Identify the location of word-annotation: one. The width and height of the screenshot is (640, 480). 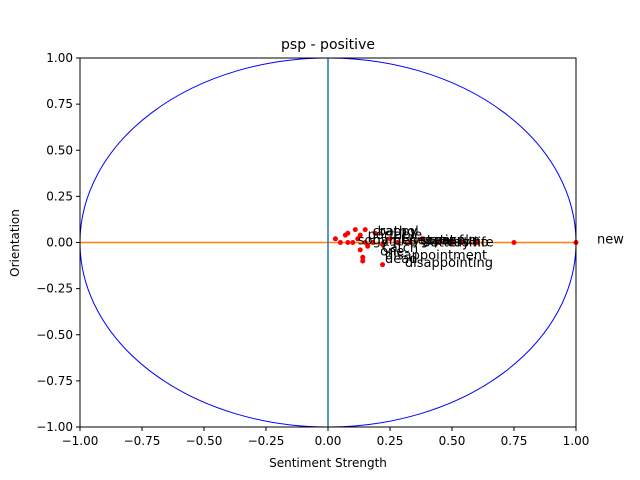
(392, 252).